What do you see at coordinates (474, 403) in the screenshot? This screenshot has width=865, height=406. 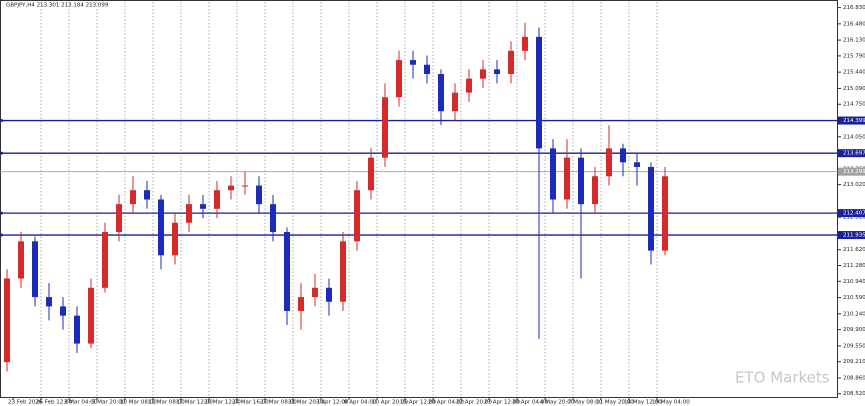 I see `x-tick-label: 22 Apr 20:00` at bounding box center [474, 403].